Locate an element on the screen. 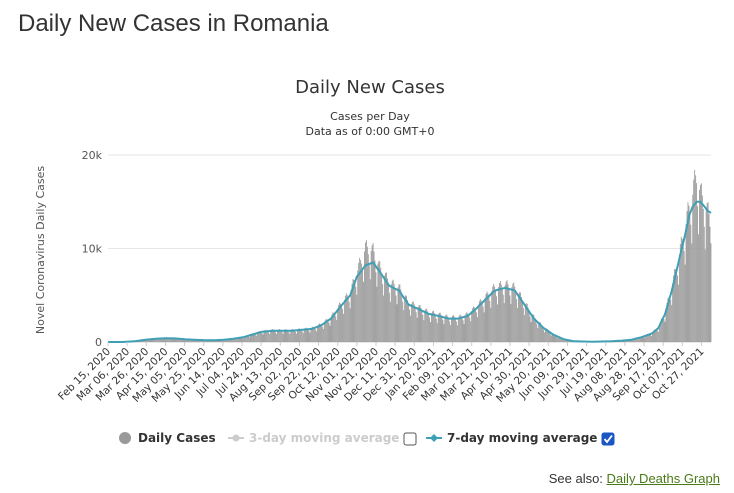 Image resolution: width=734 pixels, height=493 pixels. daily-deaths-graph-link: Daily Deaths Graph is located at coordinates (663, 478).